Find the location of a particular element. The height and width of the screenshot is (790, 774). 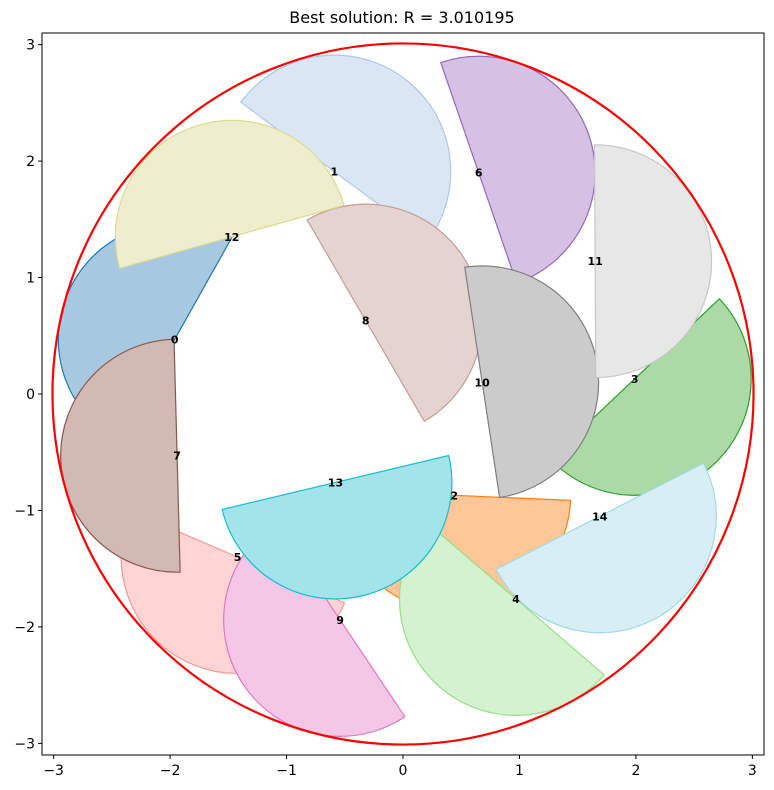

piece-label-4: 4 is located at coordinates (516, 599).